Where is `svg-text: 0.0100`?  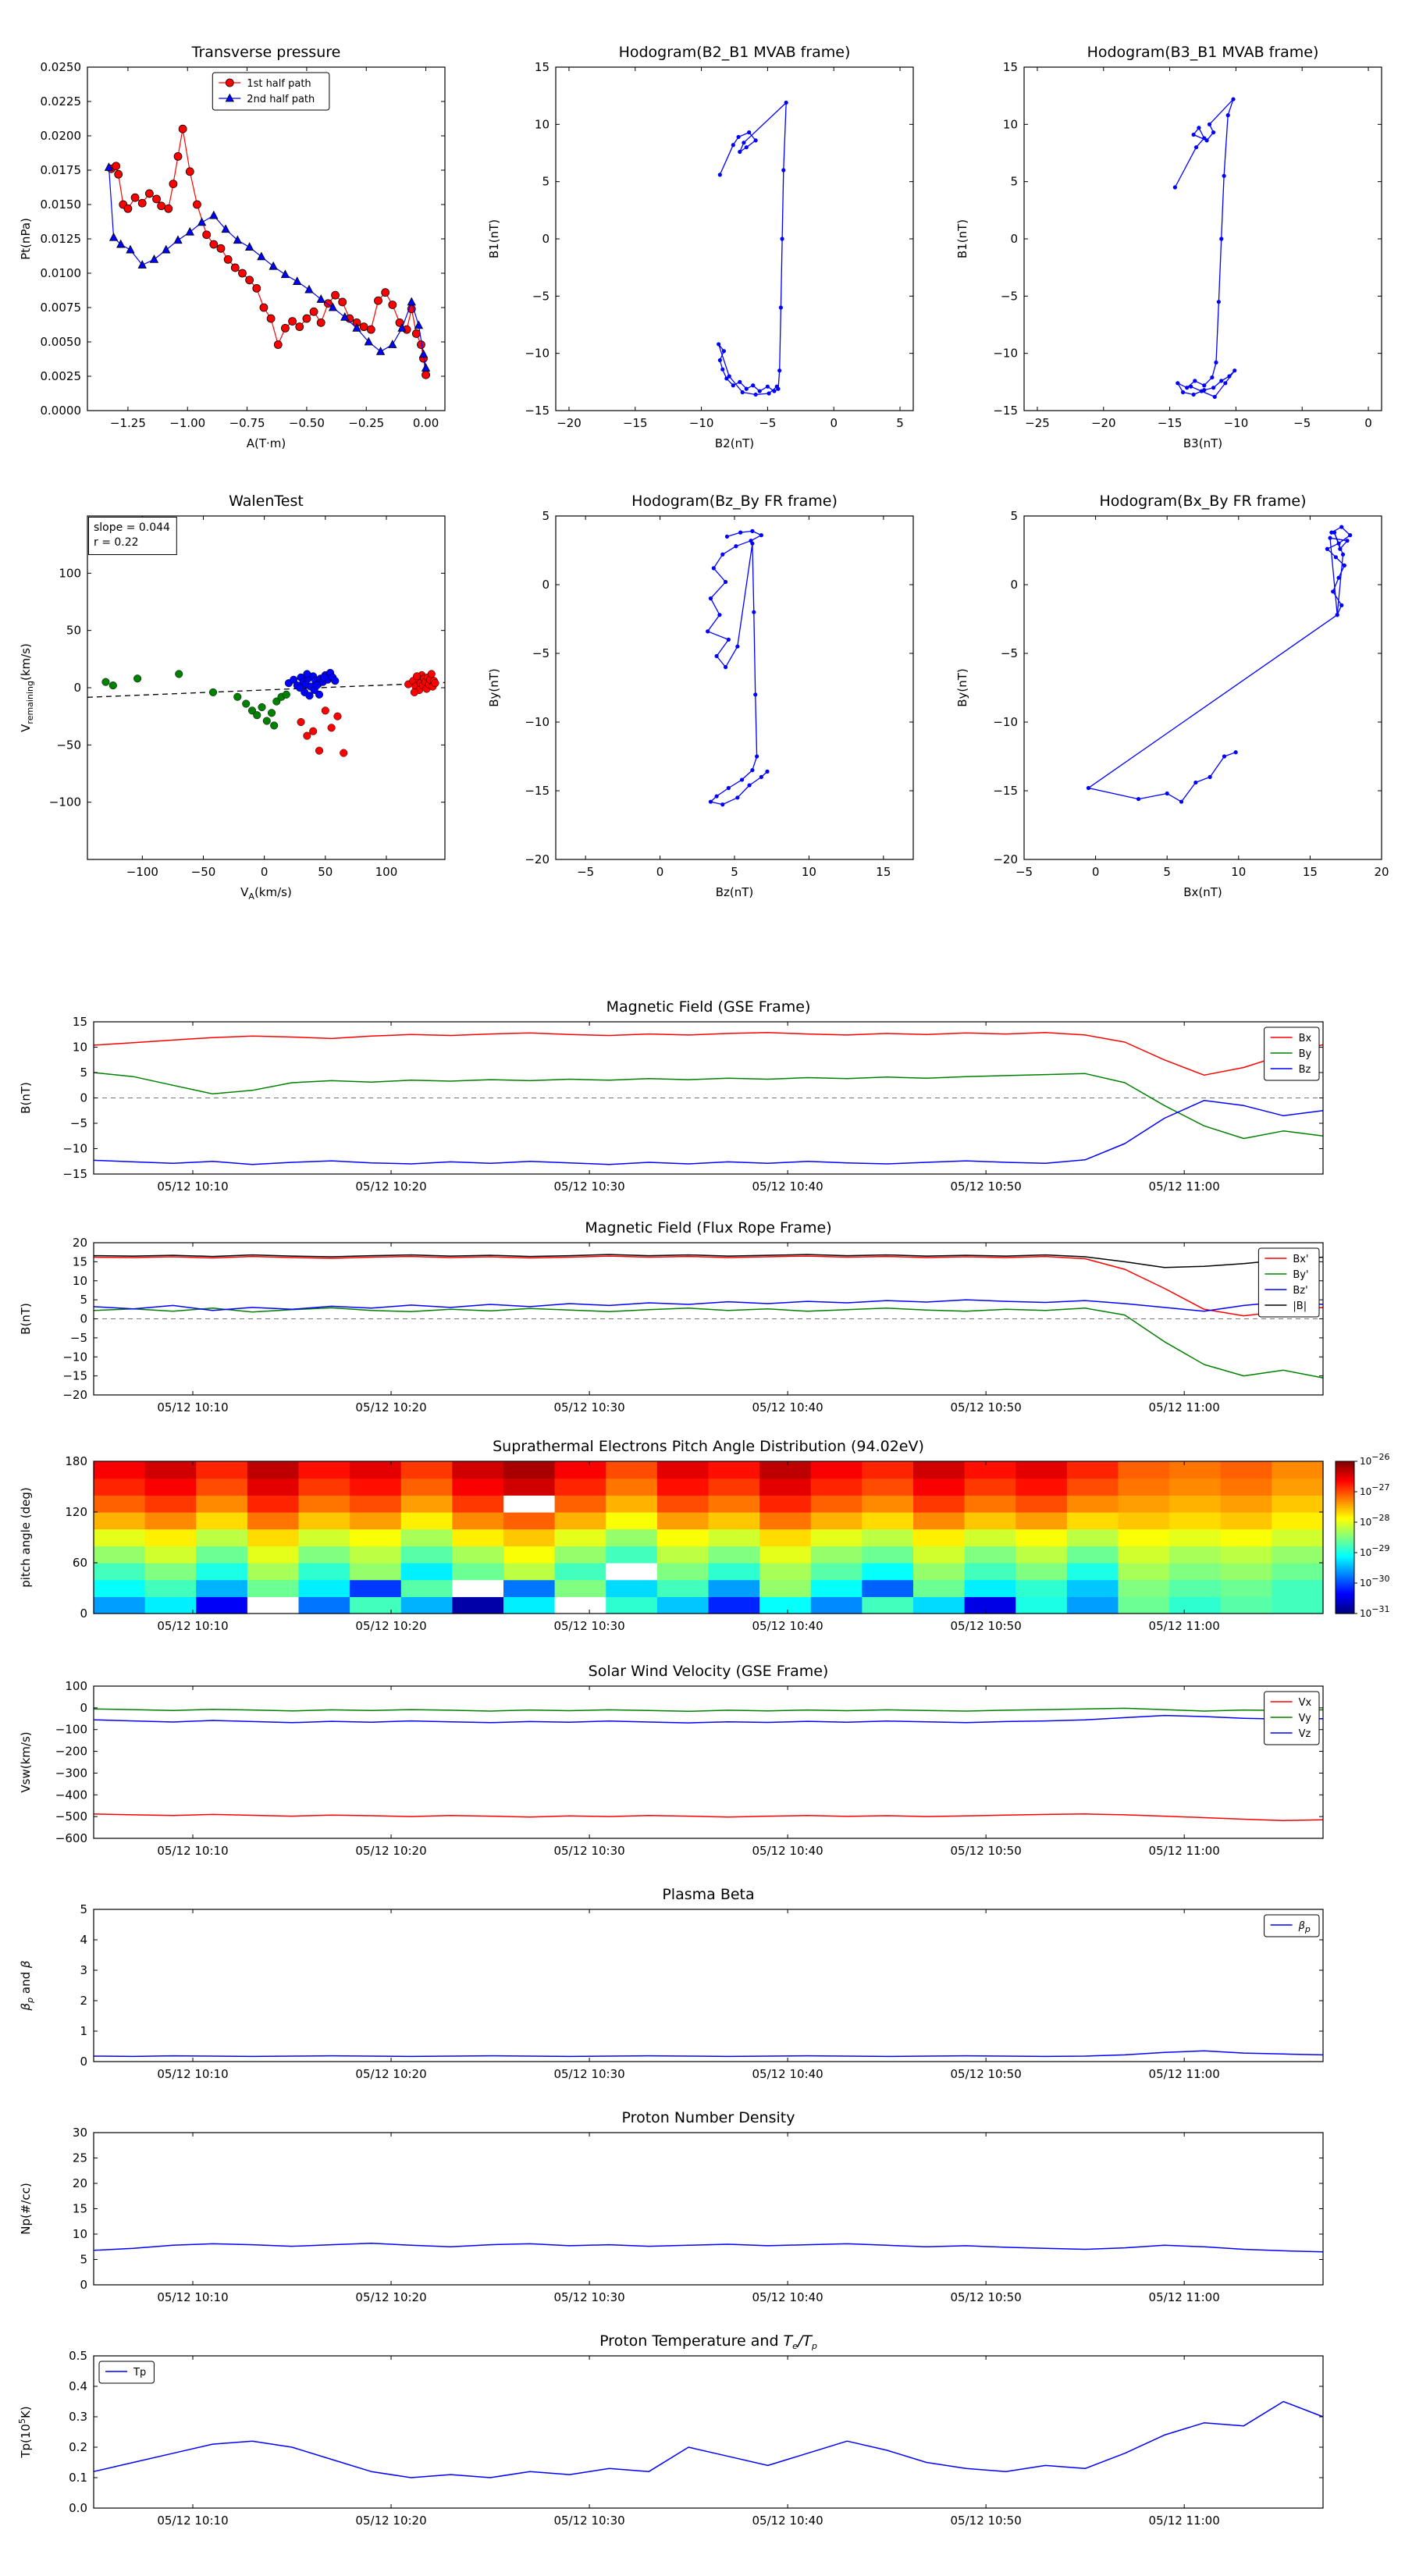
svg-text: 0.0100 is located at coordinates (61, 273).